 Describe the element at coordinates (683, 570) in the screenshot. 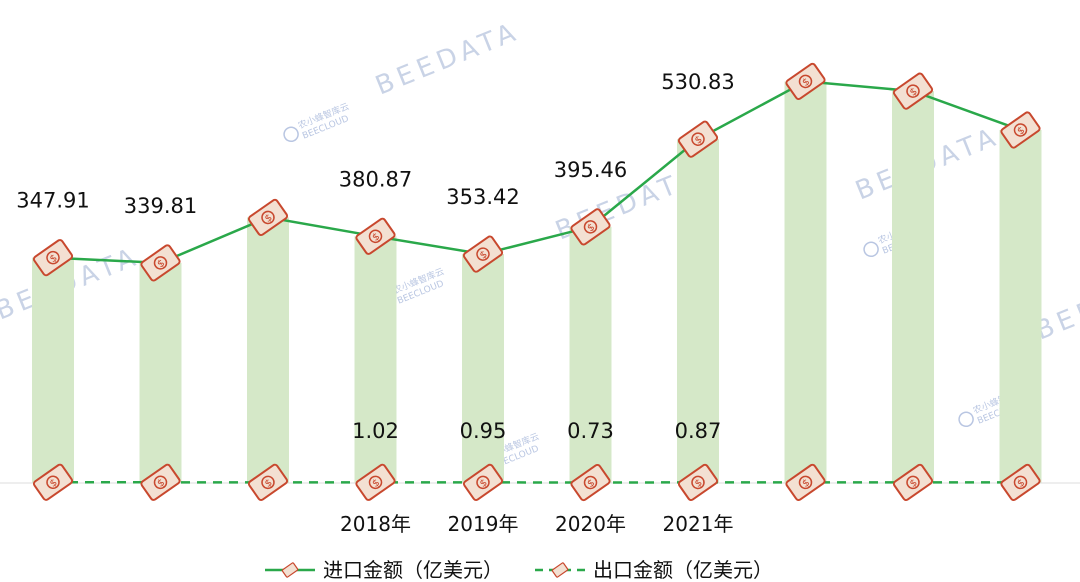

I see `legend-label: 出口金额（亿美元）` at that location.